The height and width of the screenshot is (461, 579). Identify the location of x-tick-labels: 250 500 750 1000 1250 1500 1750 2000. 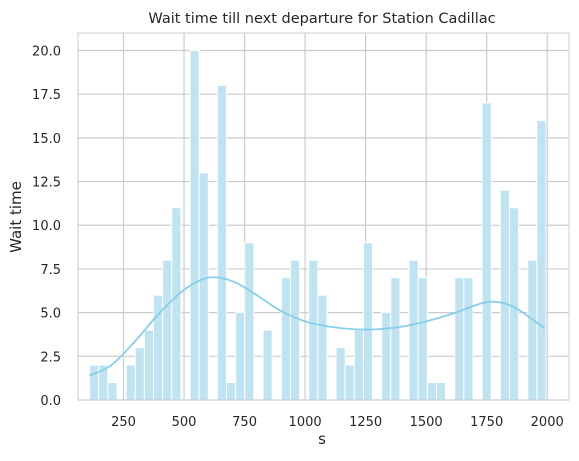
(337, 422).